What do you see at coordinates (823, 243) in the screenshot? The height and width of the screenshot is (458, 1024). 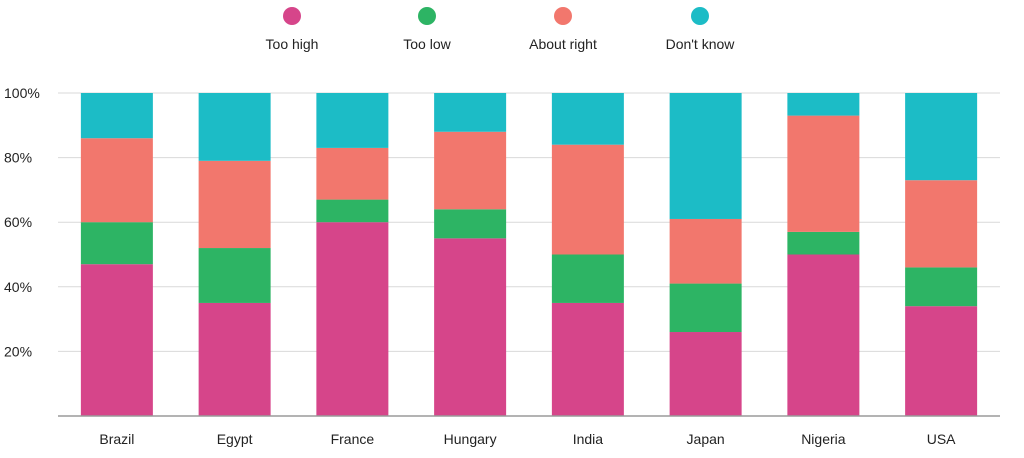 I see `bar-nigeria-too-low` at bounding box center [823, 243].